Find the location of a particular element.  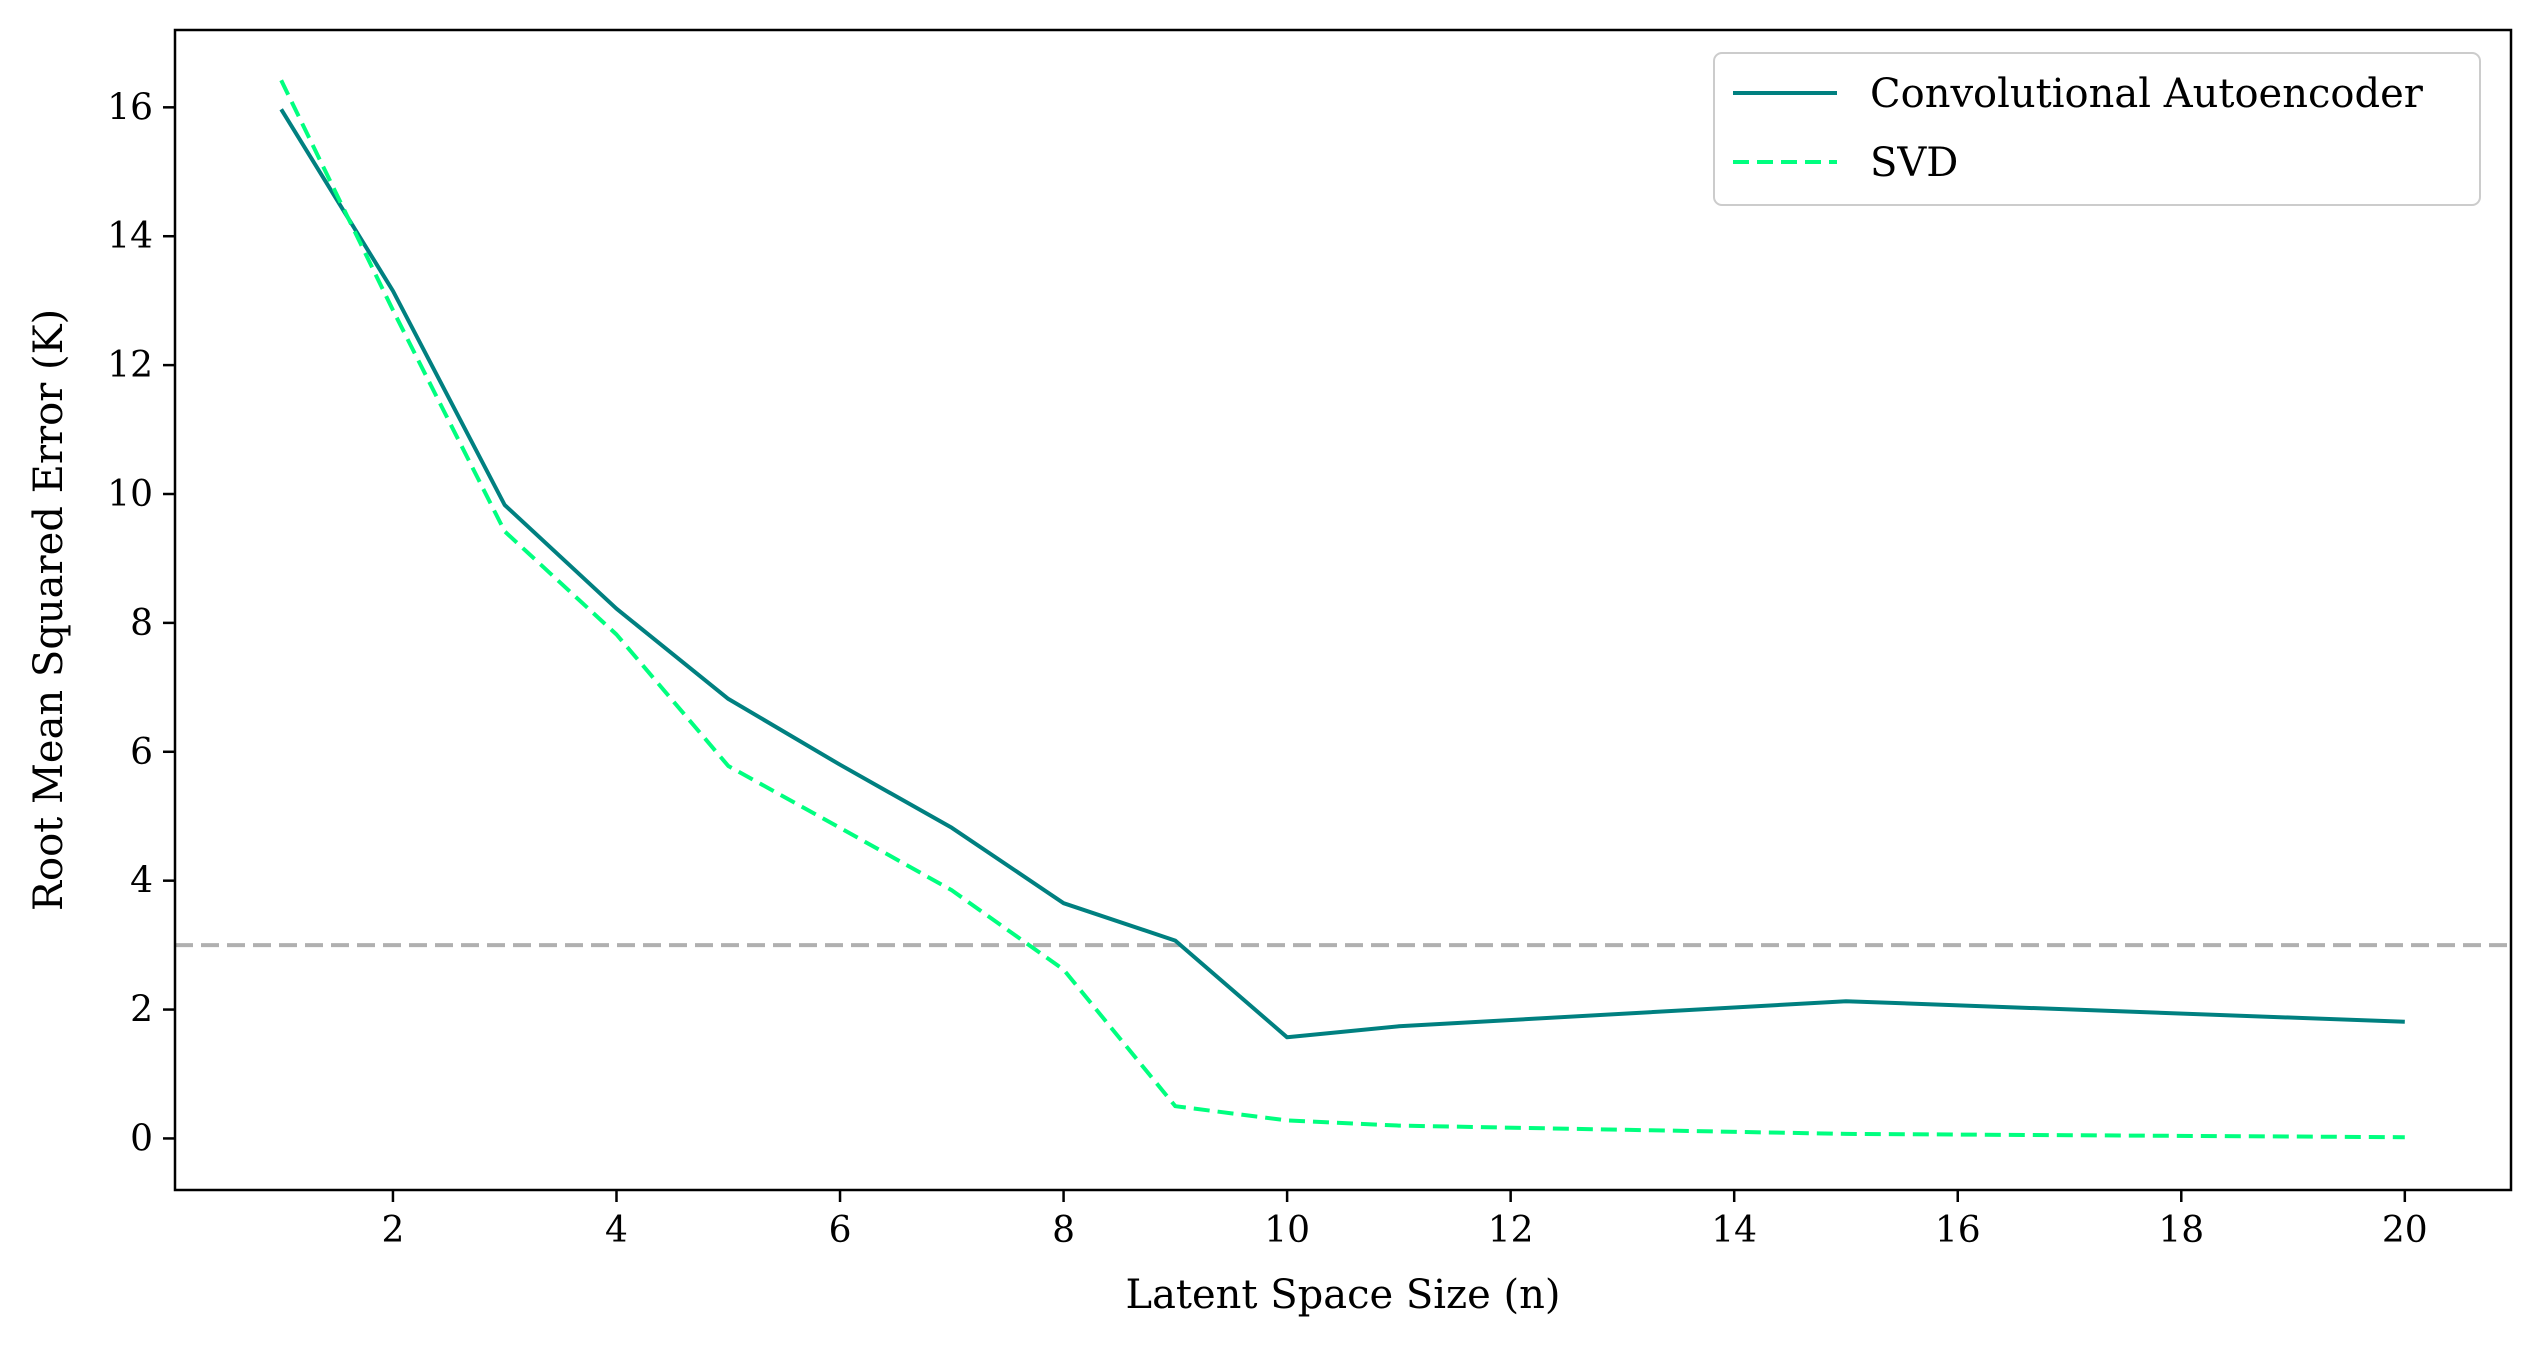

y-tick-label: 6 is located at coordinates (141, 752).